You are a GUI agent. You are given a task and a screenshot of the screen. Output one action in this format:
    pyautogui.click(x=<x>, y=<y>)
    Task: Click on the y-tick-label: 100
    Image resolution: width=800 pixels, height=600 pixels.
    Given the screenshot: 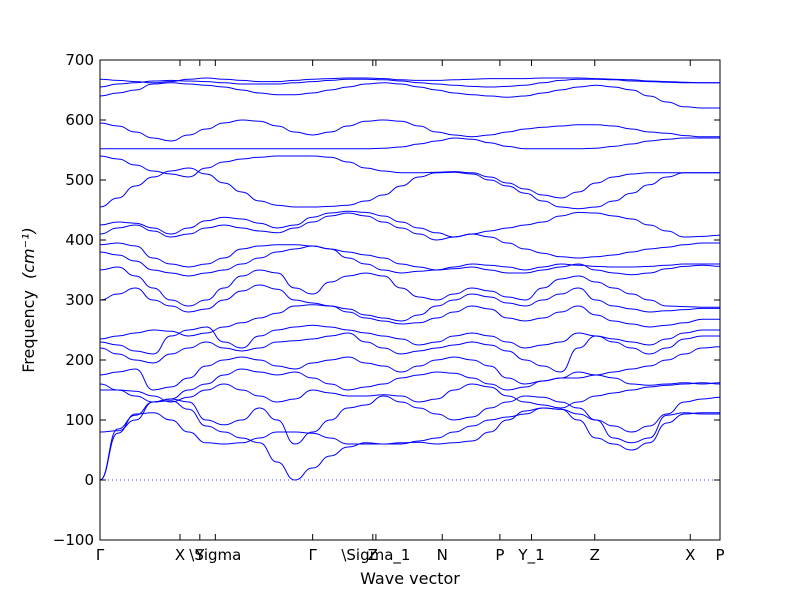 What is the action you would take?
    pyautogui.click(x=79, y=420)
    